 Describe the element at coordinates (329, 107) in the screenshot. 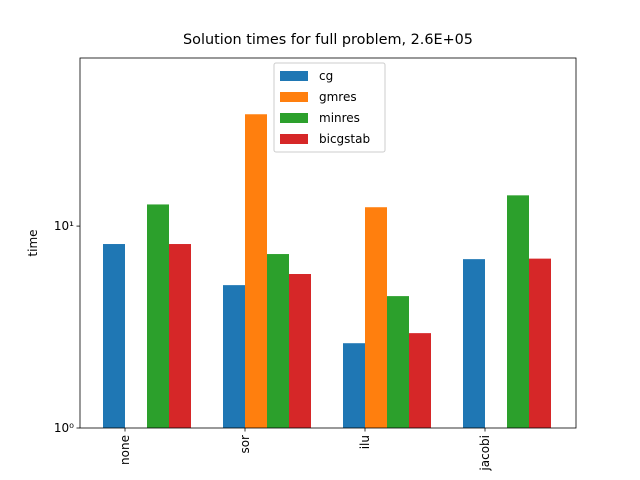

I see `legend-box` at that location.